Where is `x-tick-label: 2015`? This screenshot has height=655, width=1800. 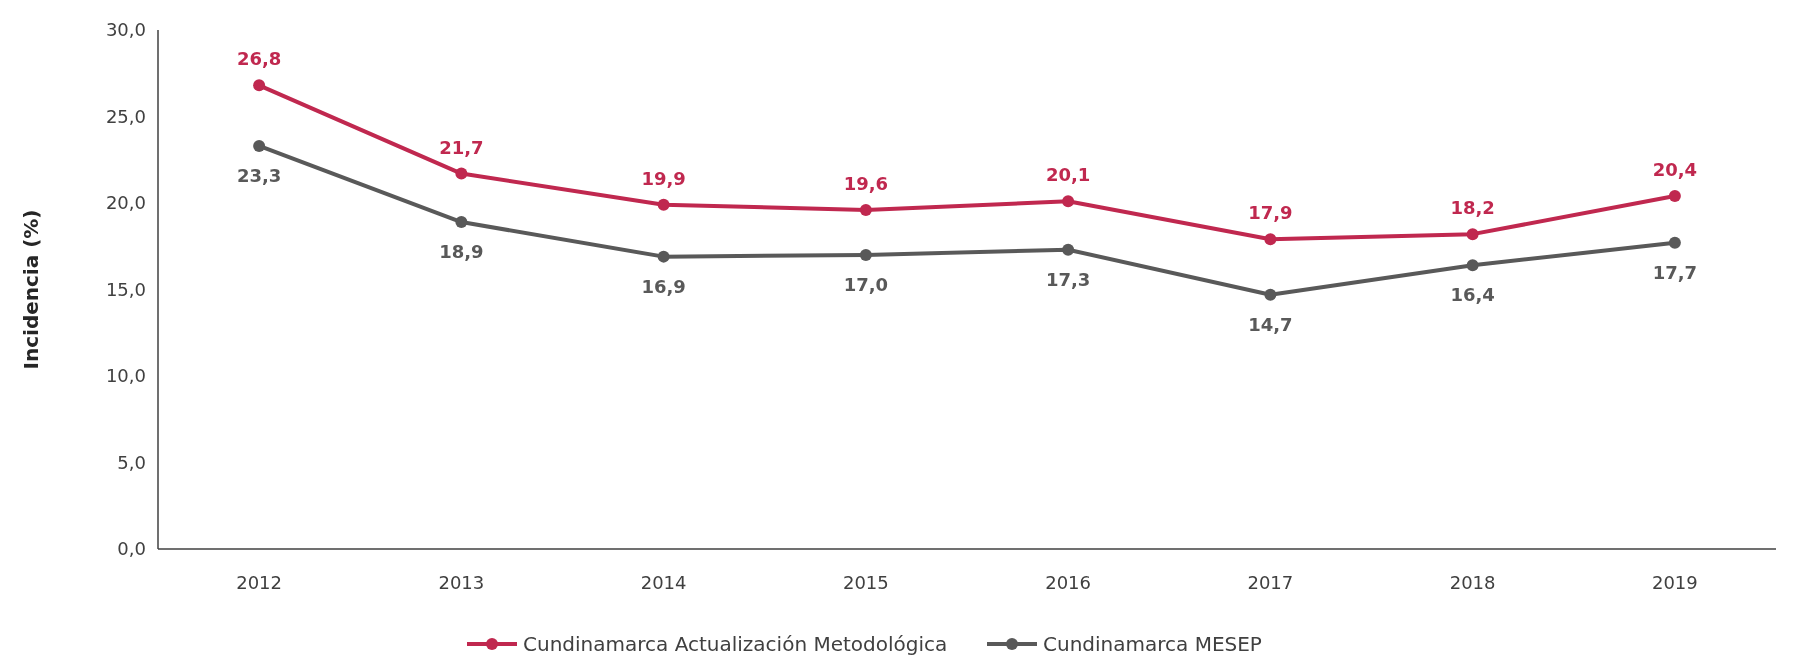 x-tick-label: 2015 is located at coordinates (865, 582).